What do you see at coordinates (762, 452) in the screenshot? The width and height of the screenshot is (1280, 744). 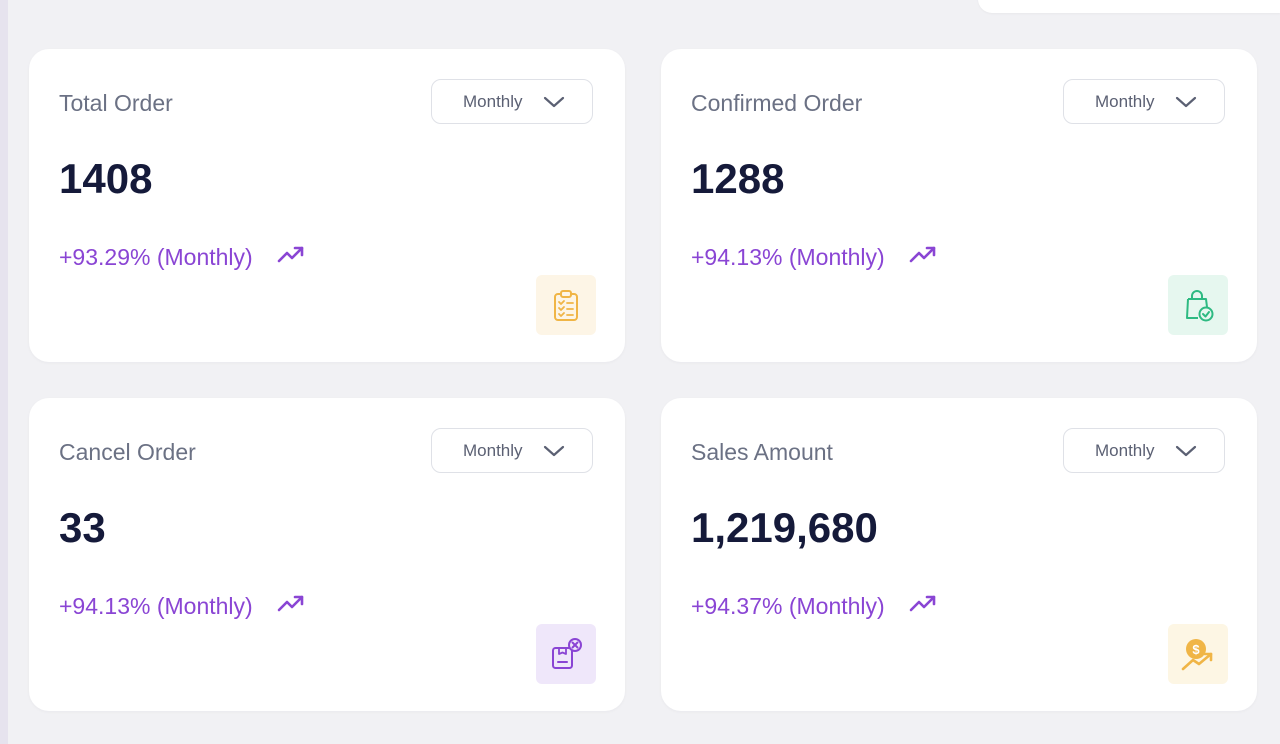 I see `card-title: Sales Amount` at bounding box center [762, 452].